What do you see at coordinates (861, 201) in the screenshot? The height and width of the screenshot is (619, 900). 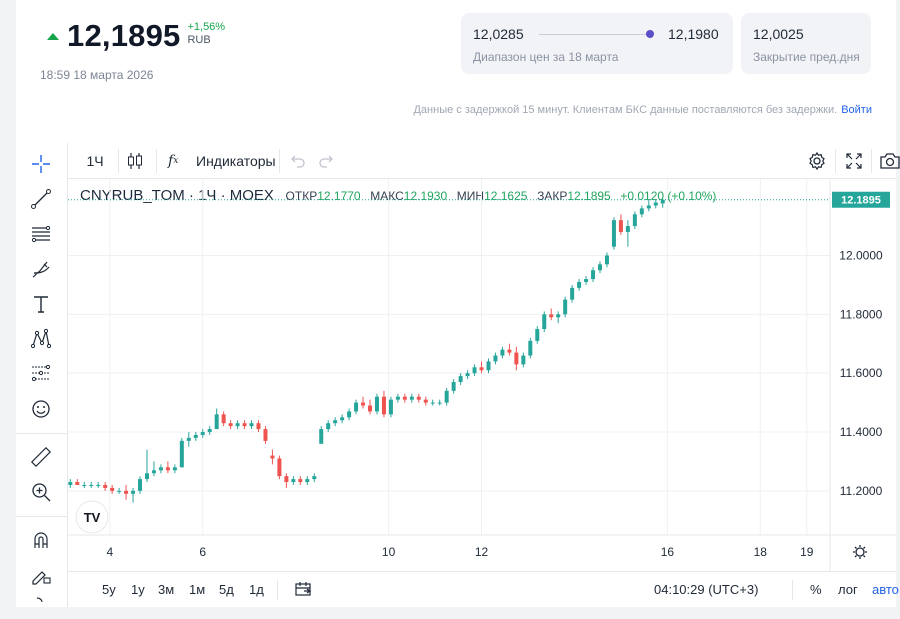 I see `last-price-label: 12.1895` at bounding box center [861, 201].